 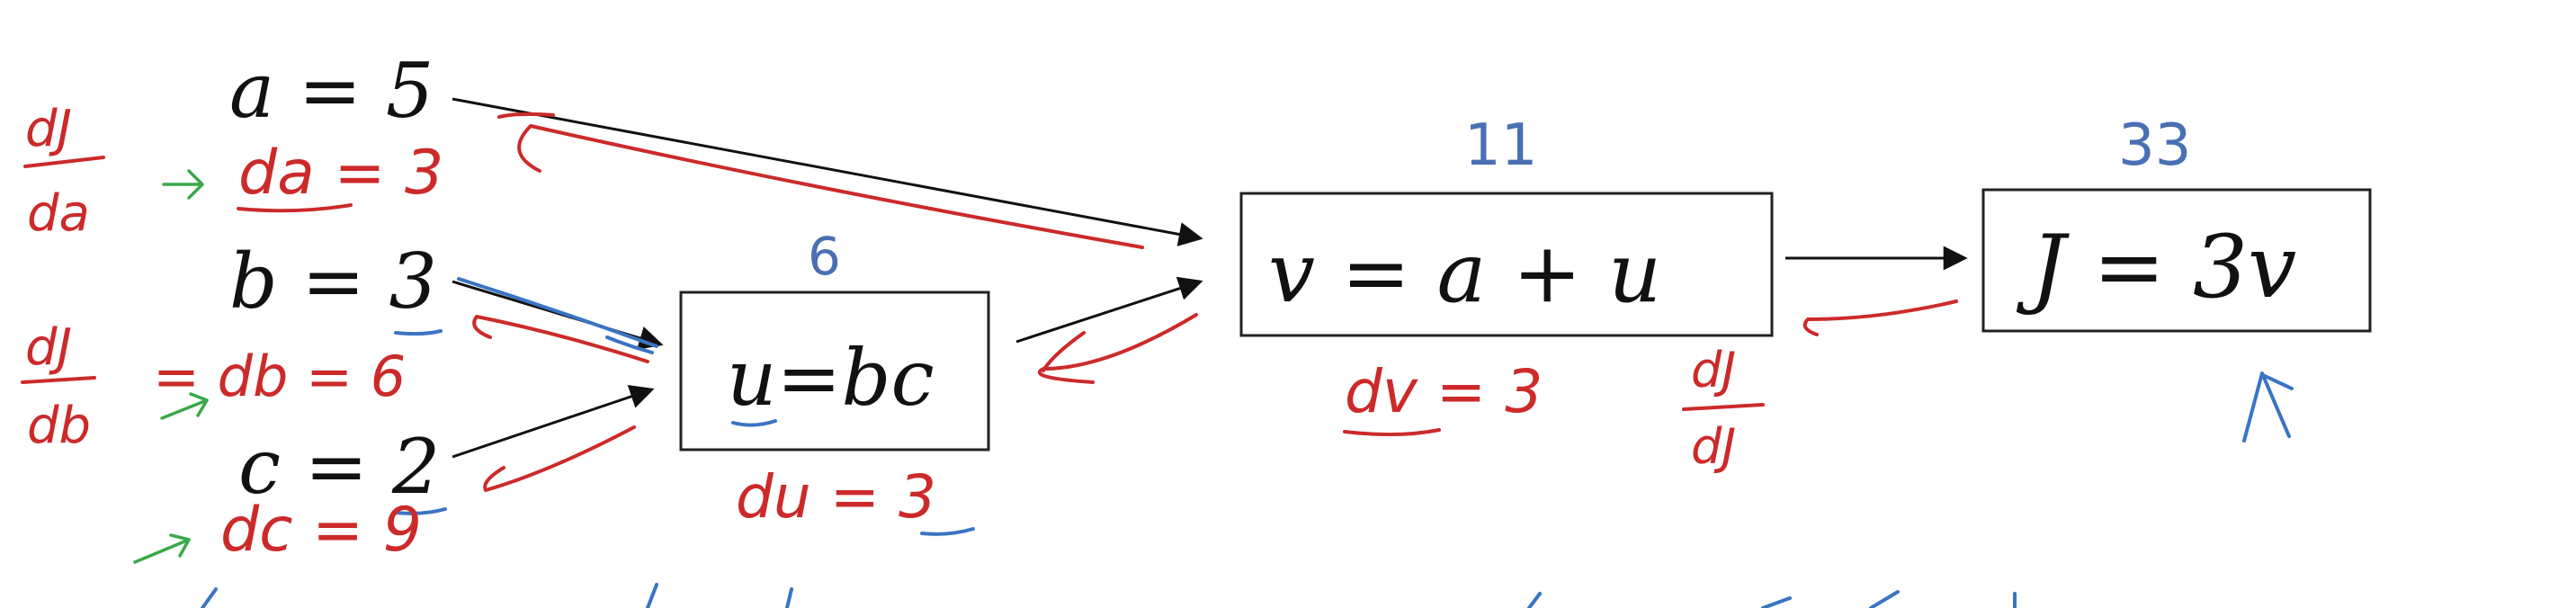 What do you see at coordinates (59, 426) in the screenshot?
I see `dj-db-denominator: db` at bounding box center [59, 426].